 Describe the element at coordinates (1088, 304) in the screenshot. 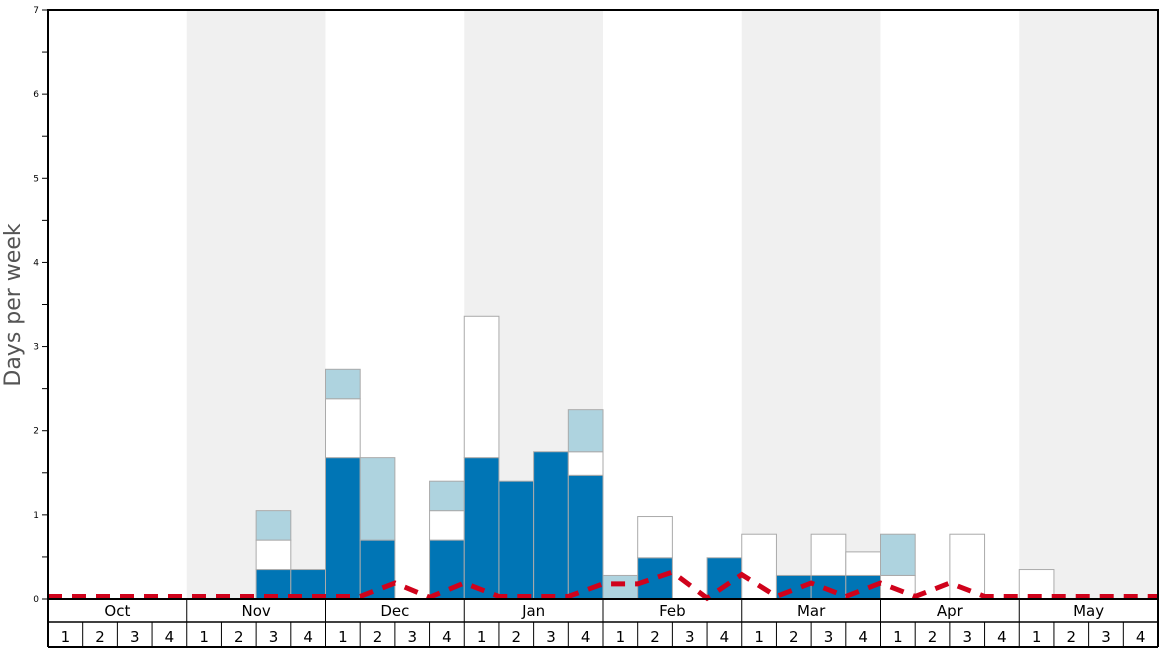

I see `month-shade-may` at that location.